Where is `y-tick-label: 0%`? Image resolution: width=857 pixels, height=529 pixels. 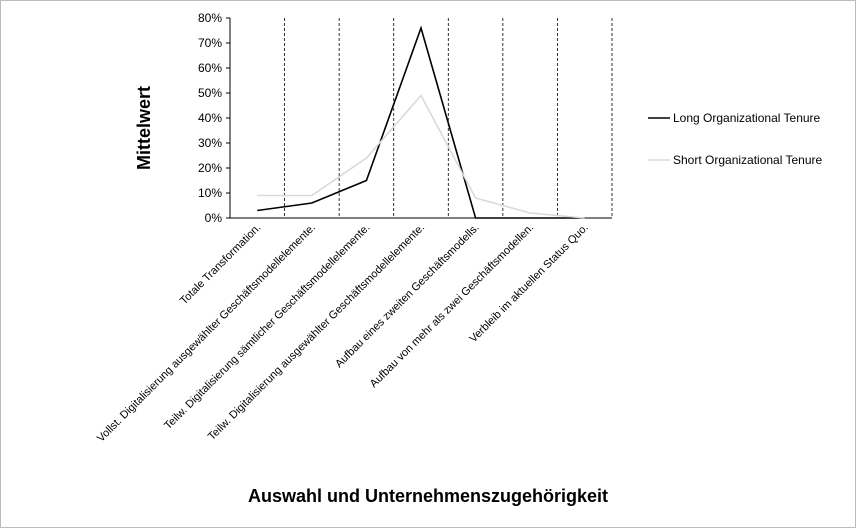
y-tick-label: 0% is located at coordinates (214, 218).